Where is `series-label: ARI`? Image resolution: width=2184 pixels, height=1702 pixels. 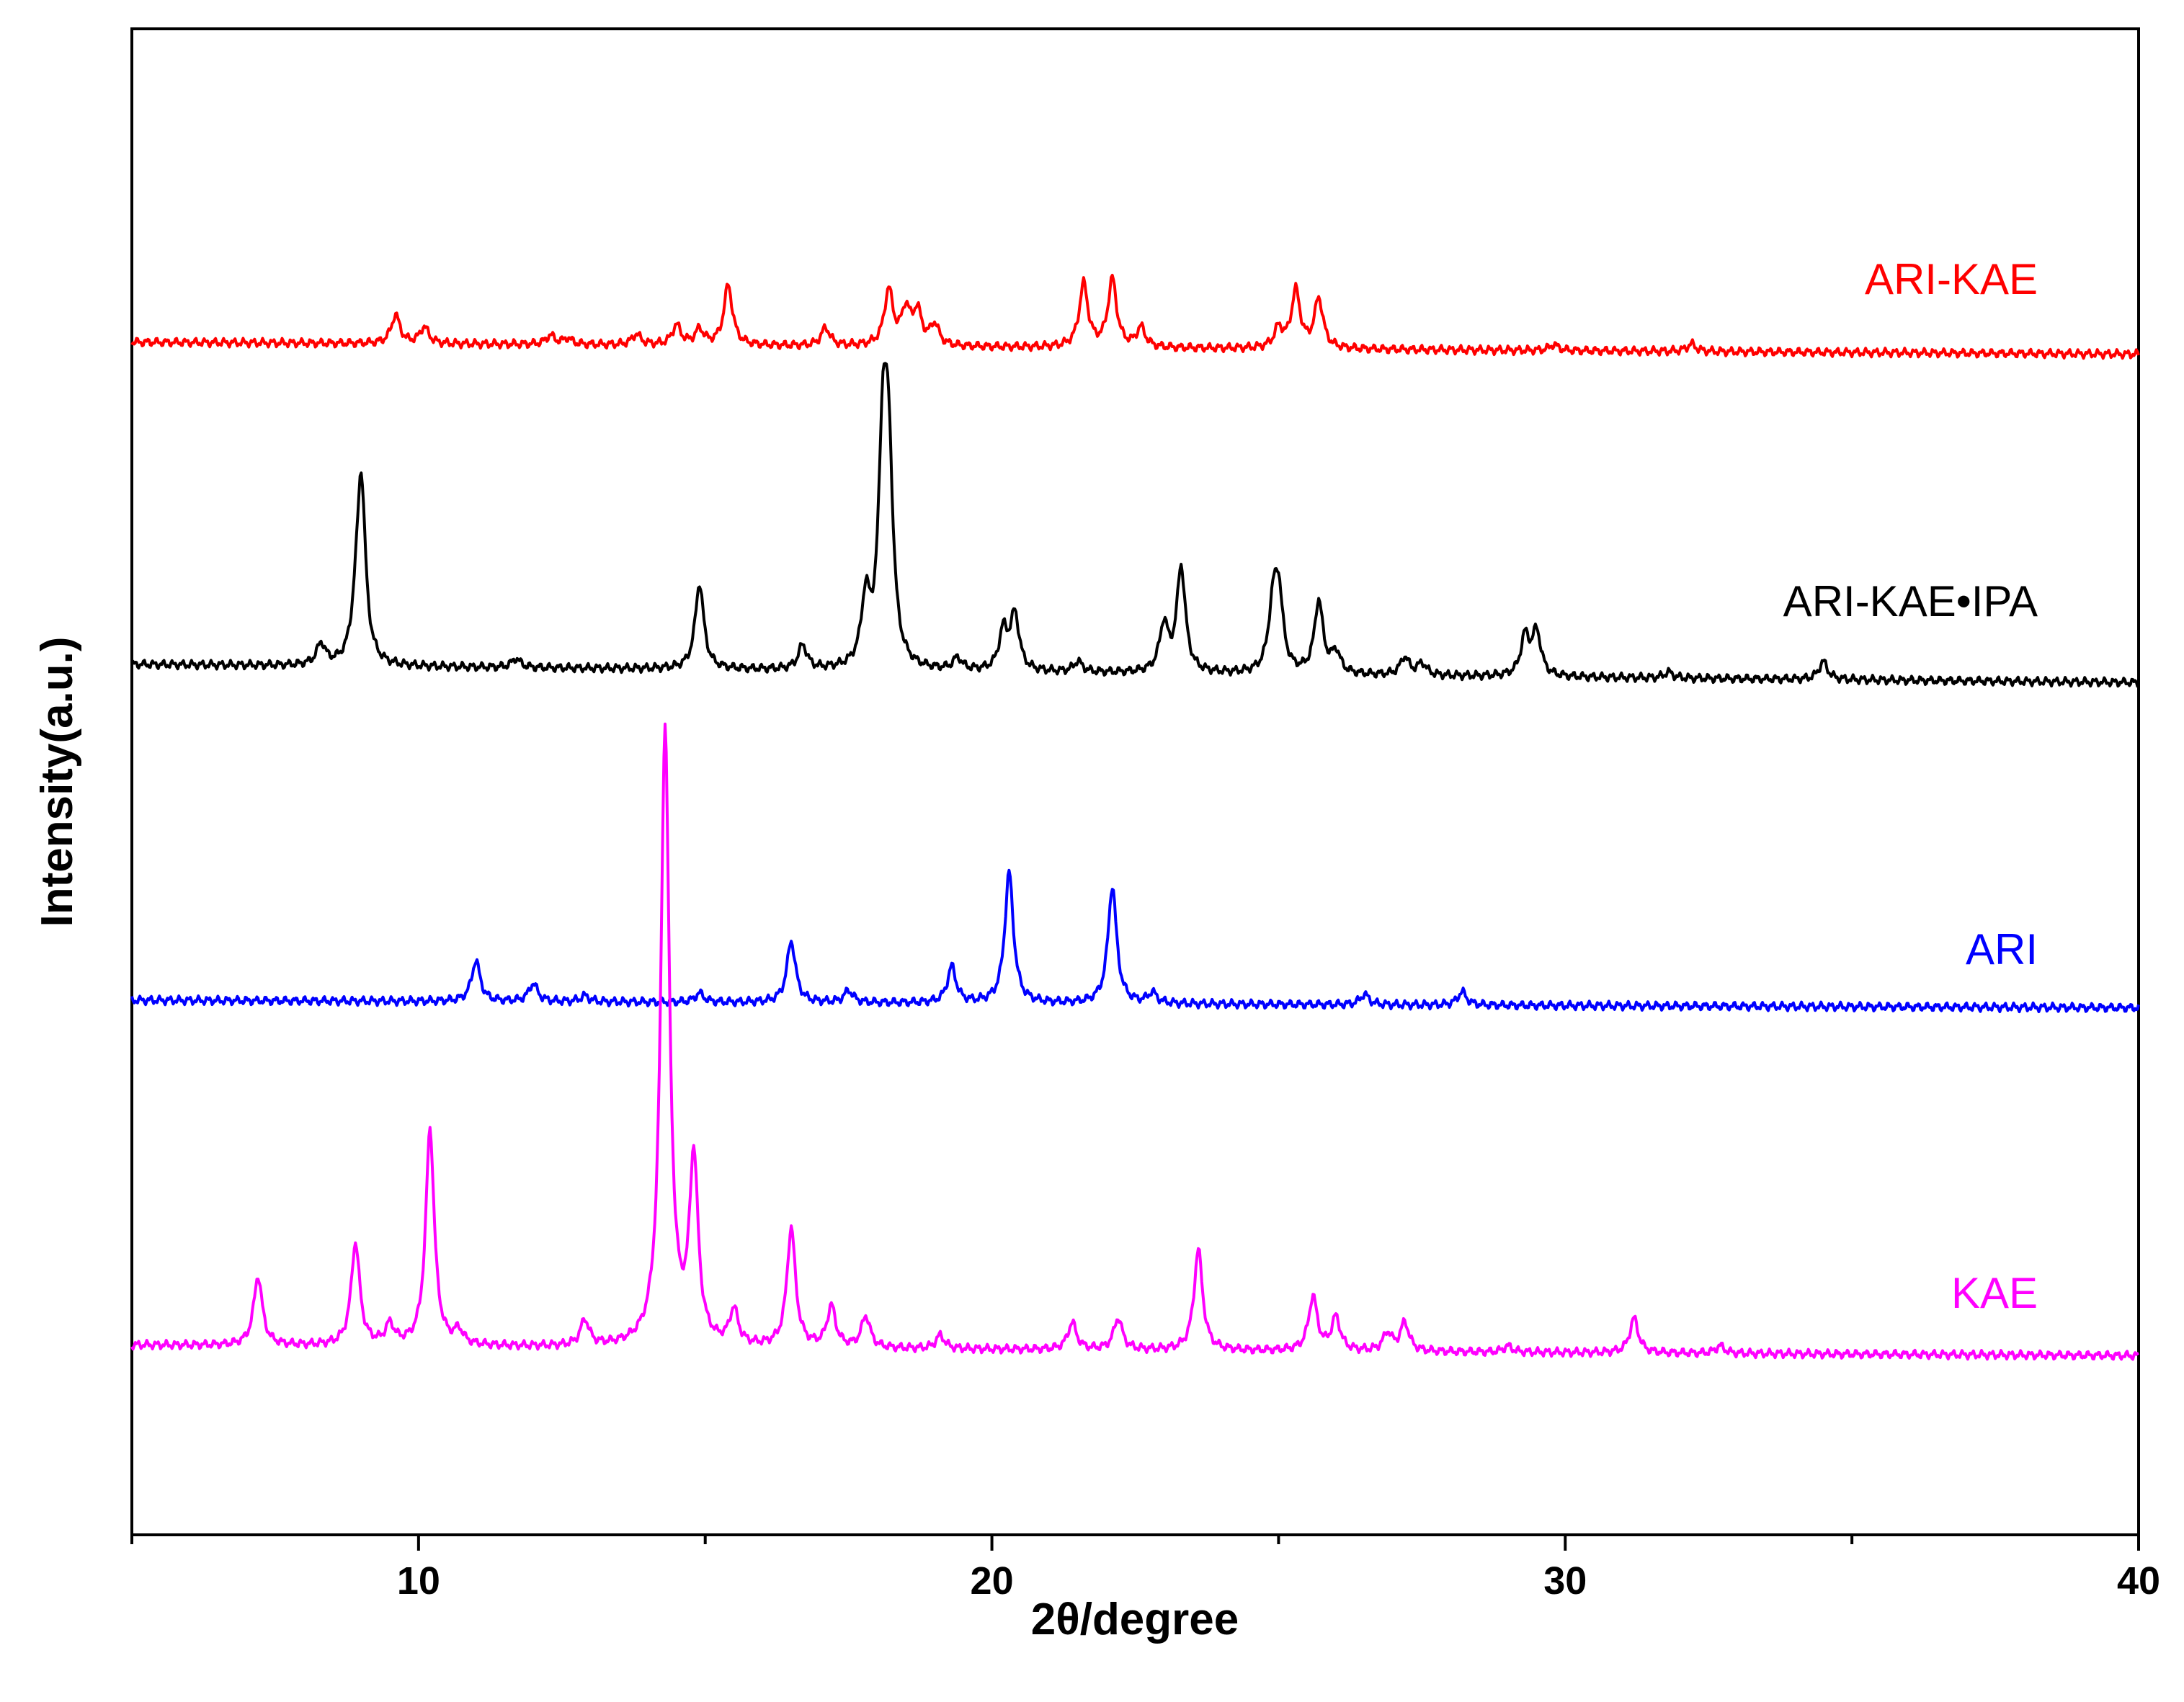 series-label: ARI is located at coordinates (2002, 949).